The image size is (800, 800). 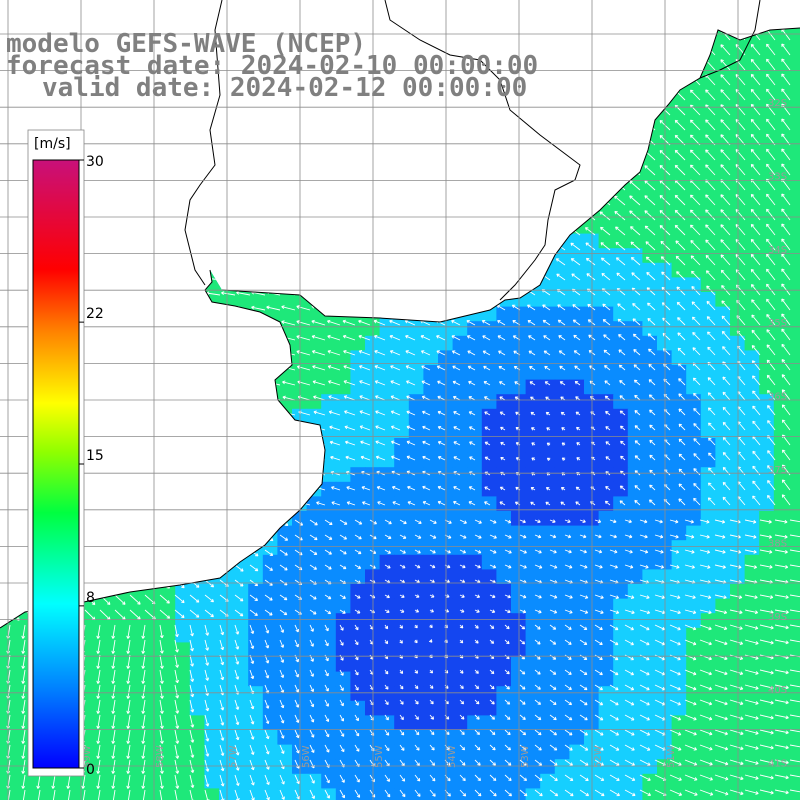 What do you see at coordinates (777, 470) in the screenshot?
I see `latitude-label: 37S` at bounding box center [777, 470].